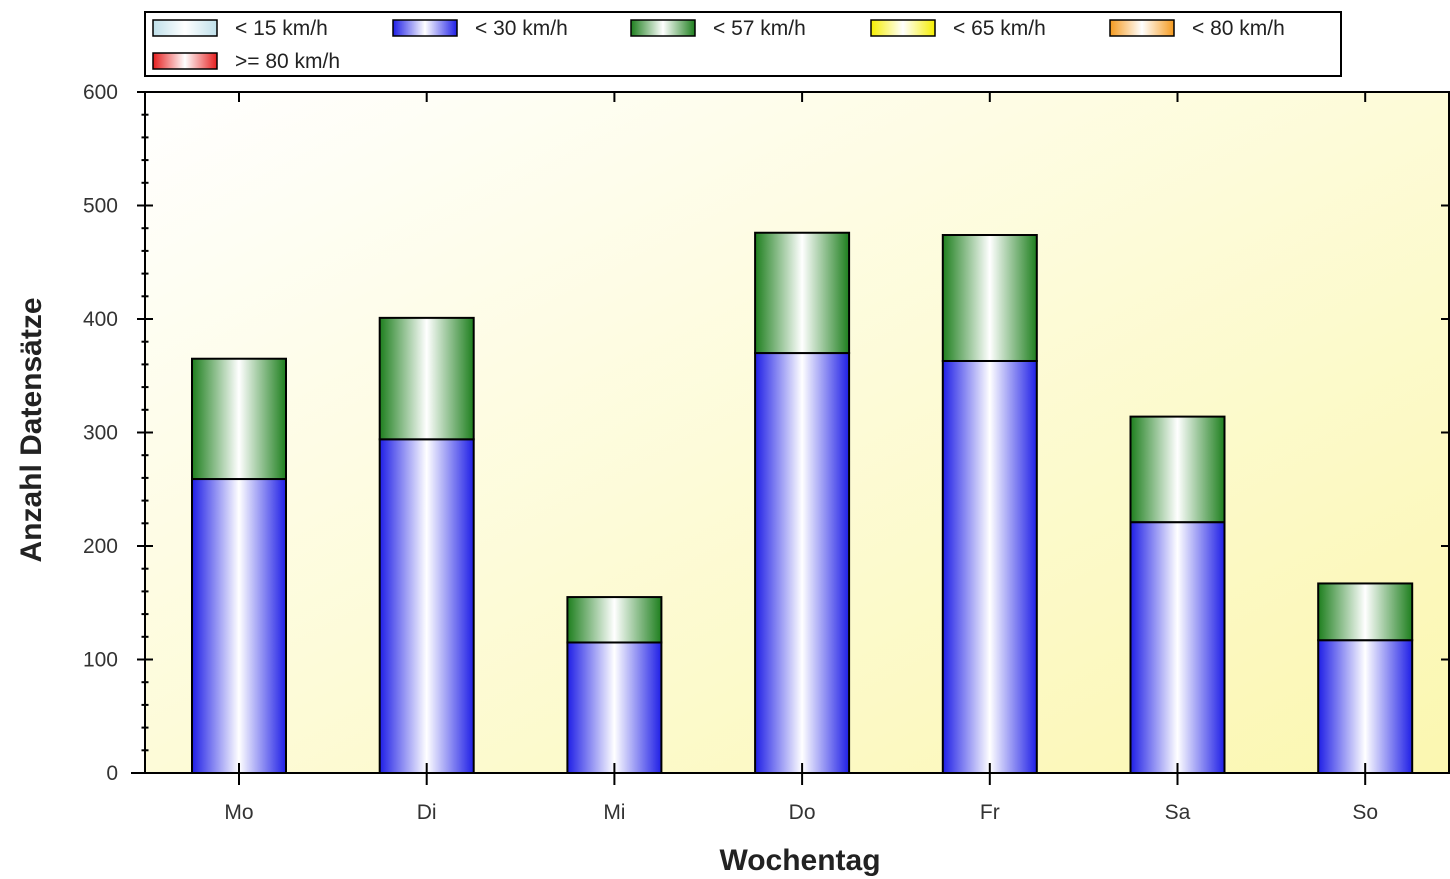  What do you see at coordinates (239, 626) in the screenshot?
I see `bar-mo-series-1-30-km-h` at bounding box center [239, 626].